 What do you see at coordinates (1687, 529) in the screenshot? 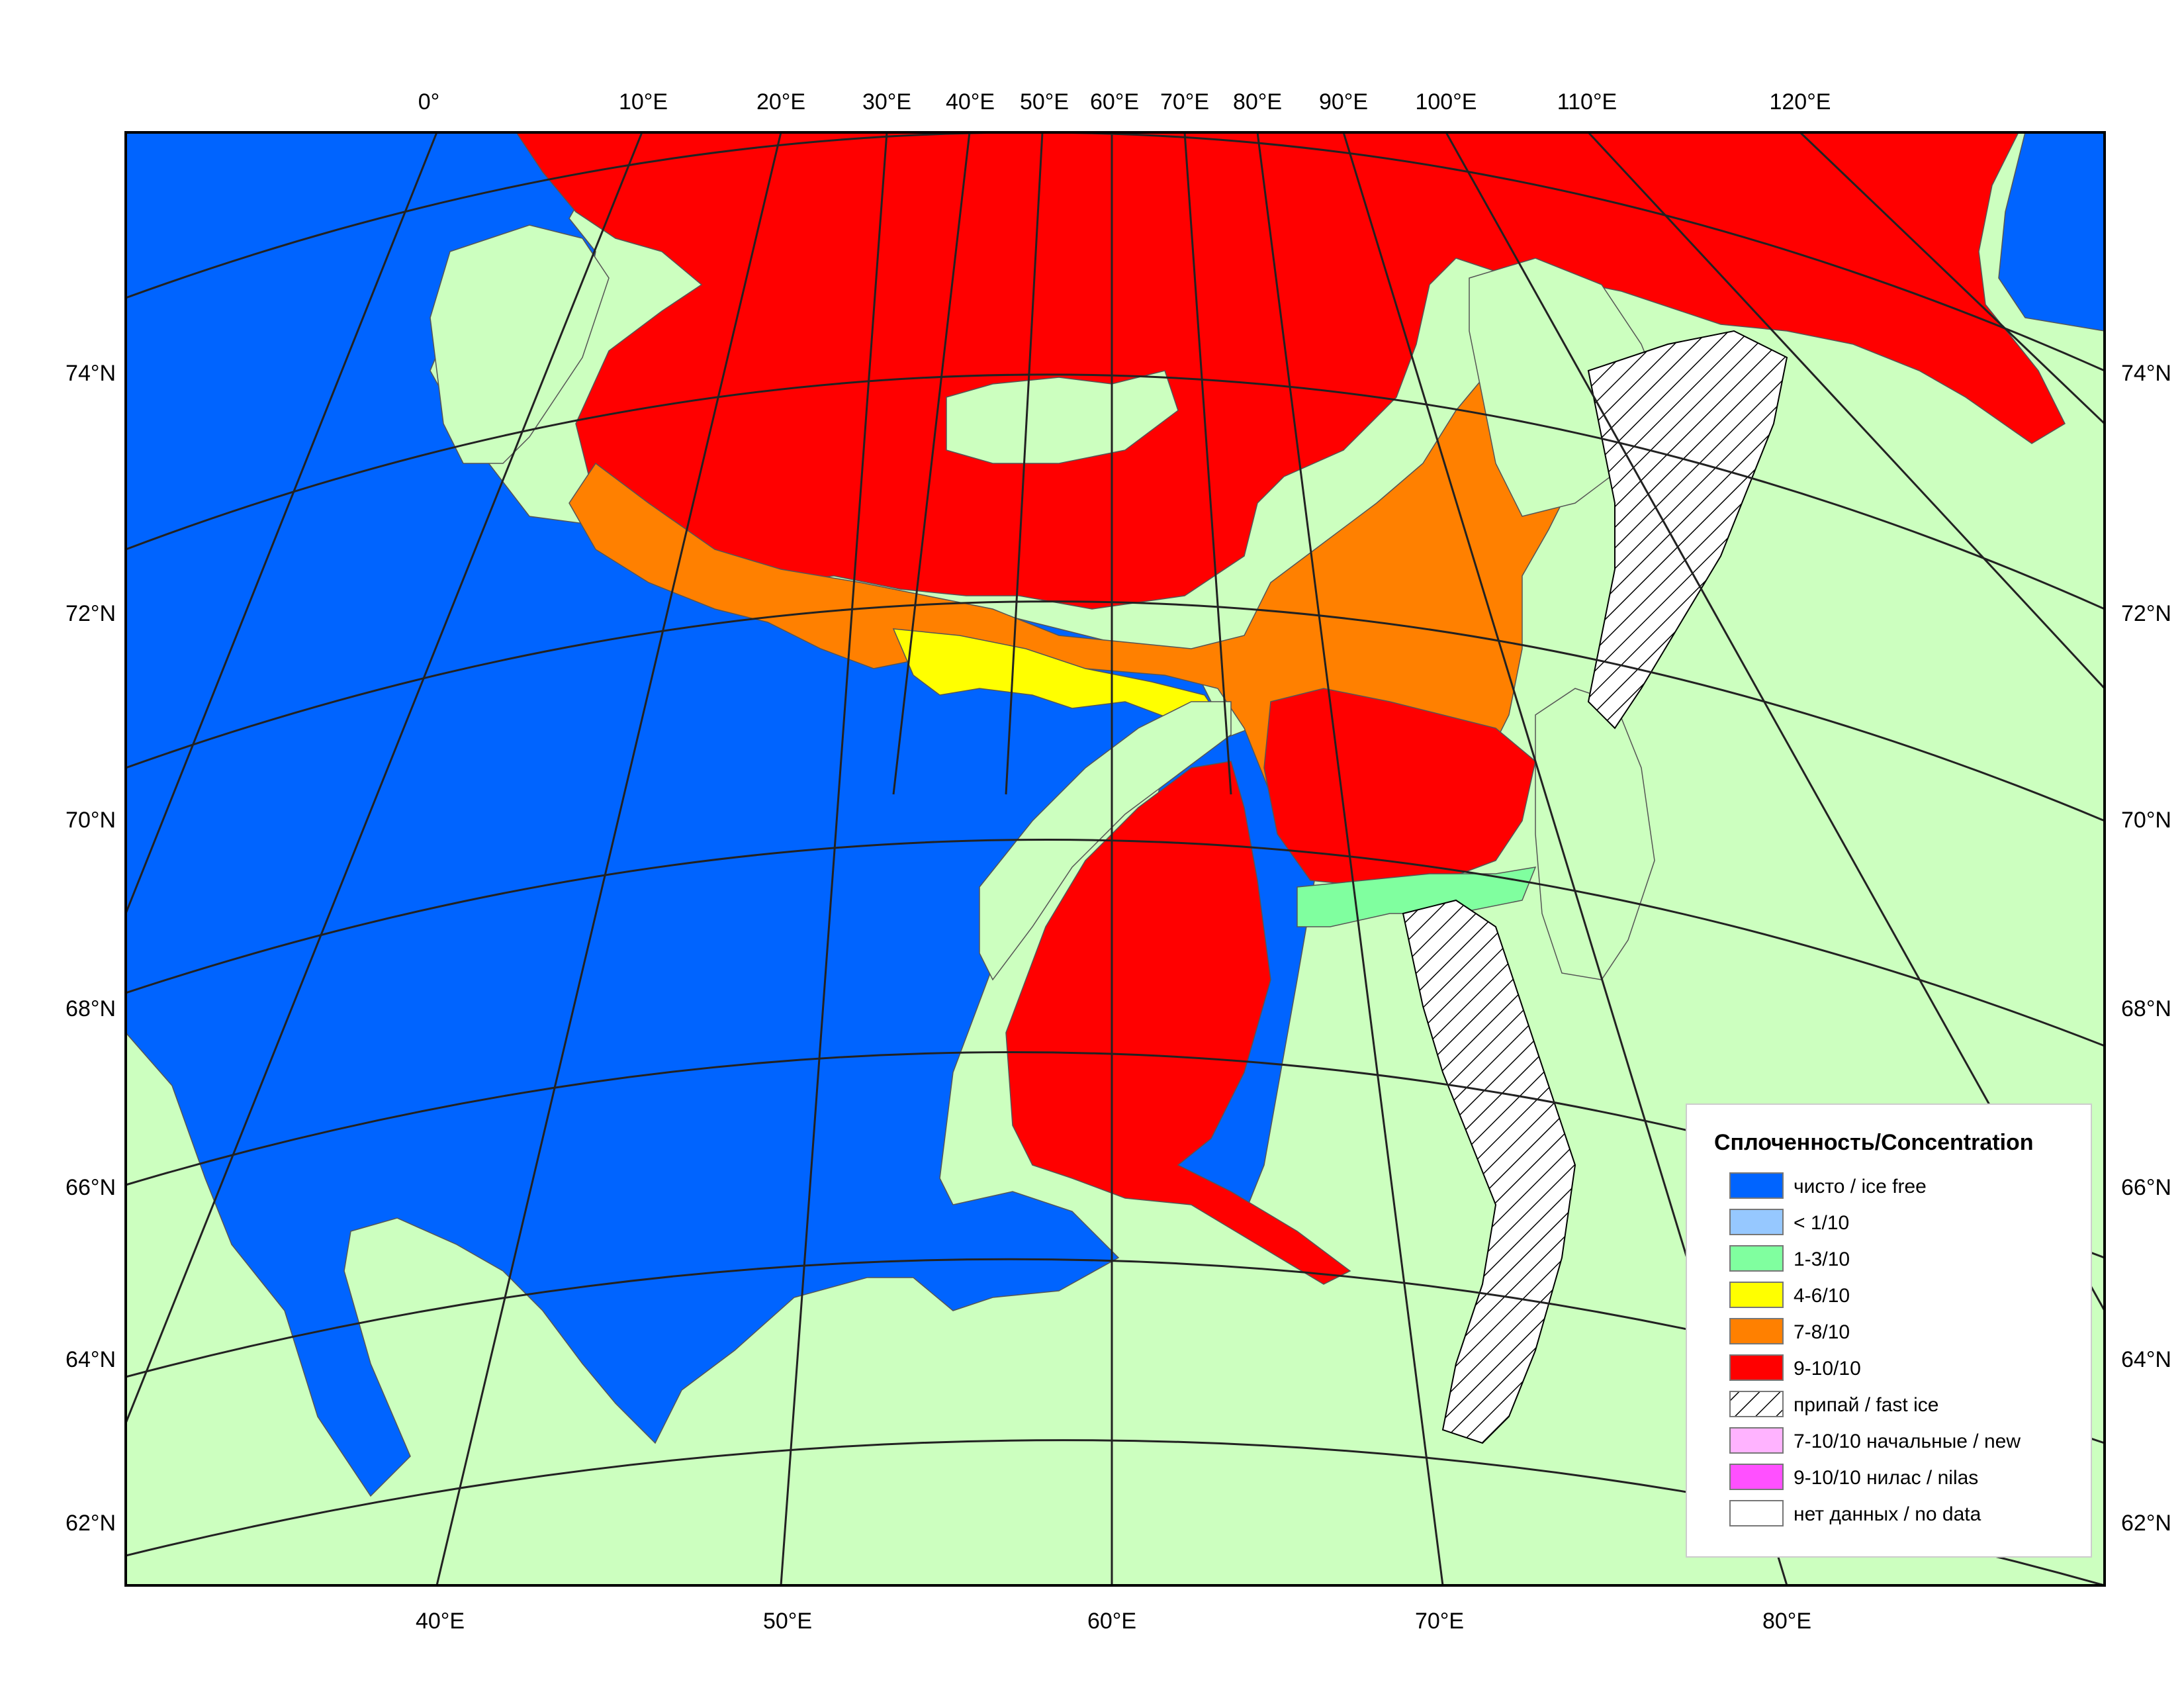
I see `fast-ice-east` at bounding box center [1687, 529].